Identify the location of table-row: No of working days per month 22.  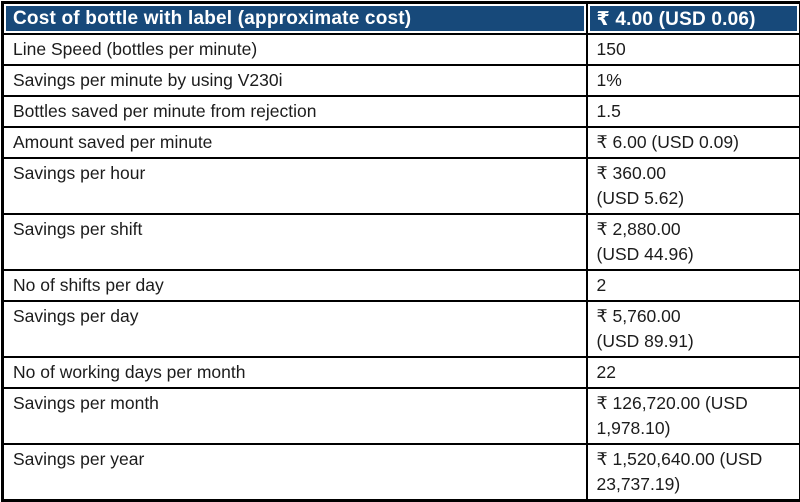
(401, 372).